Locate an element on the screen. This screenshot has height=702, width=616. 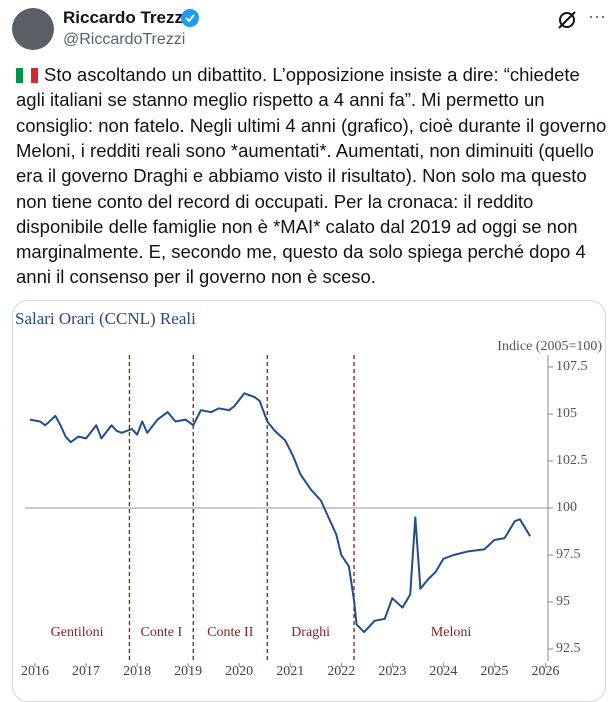
period-label: Conte I is located at coordinates (162, 632).